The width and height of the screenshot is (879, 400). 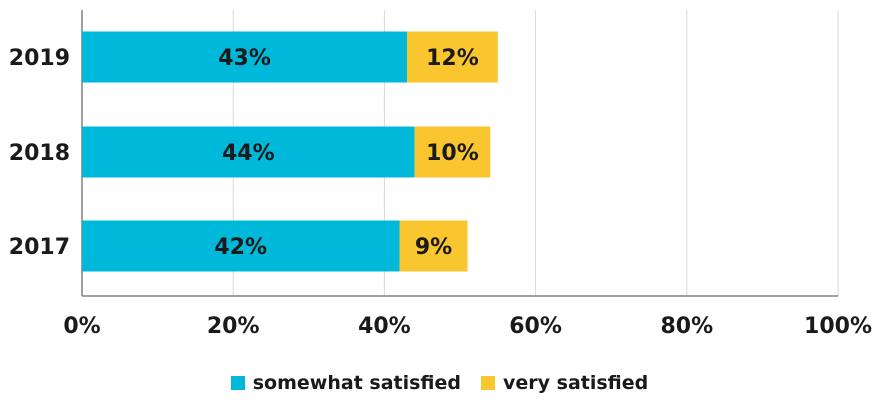 I want to click on legend-item-somewhat-satisfied: somewhat satisfied, so click(x=345, y=383).